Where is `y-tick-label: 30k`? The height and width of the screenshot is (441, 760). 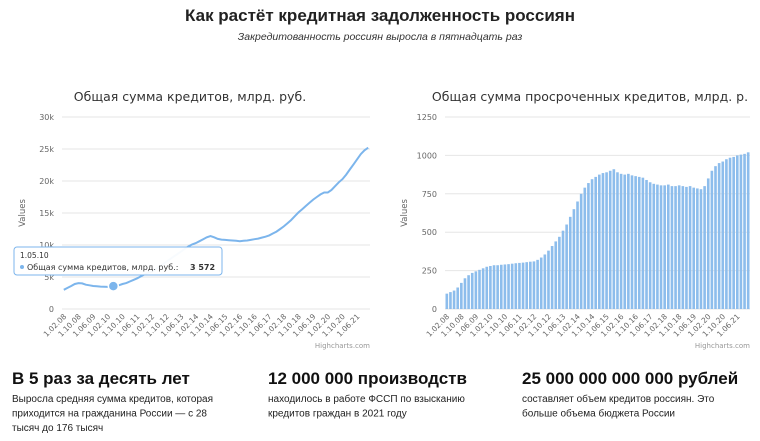 y-tick-label: 30k is located at coordinates (46, 117).